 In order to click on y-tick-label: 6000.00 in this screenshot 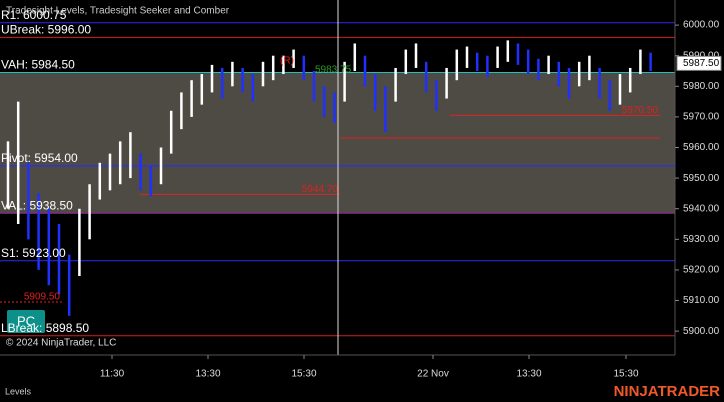, I will do `click(701, 25)`.